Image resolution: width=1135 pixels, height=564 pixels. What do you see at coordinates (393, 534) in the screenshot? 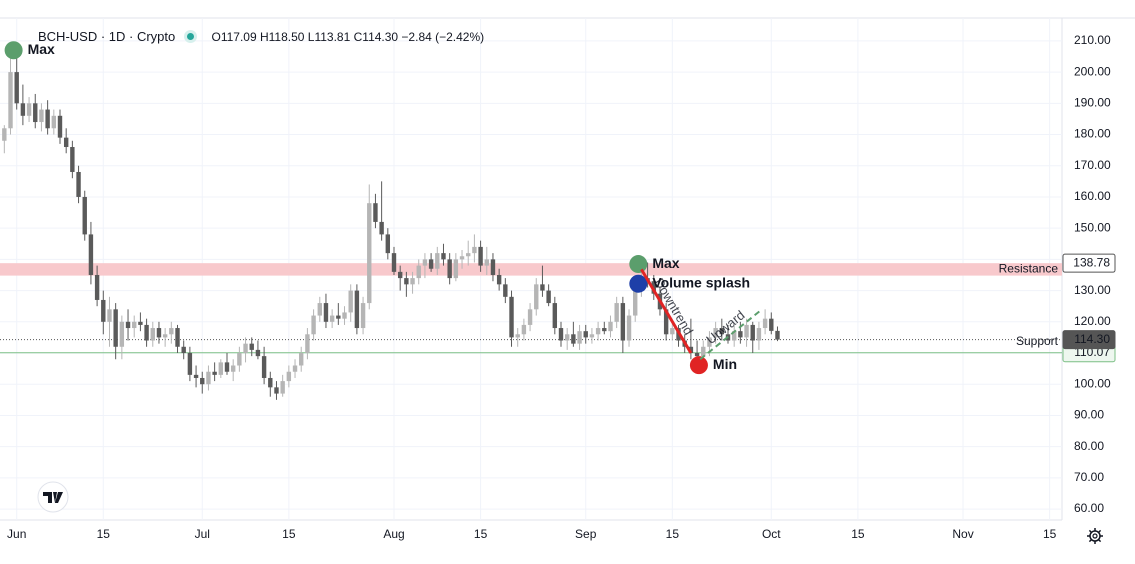
I see `x-tick-label: Aug` at bounding box center [393, 534].